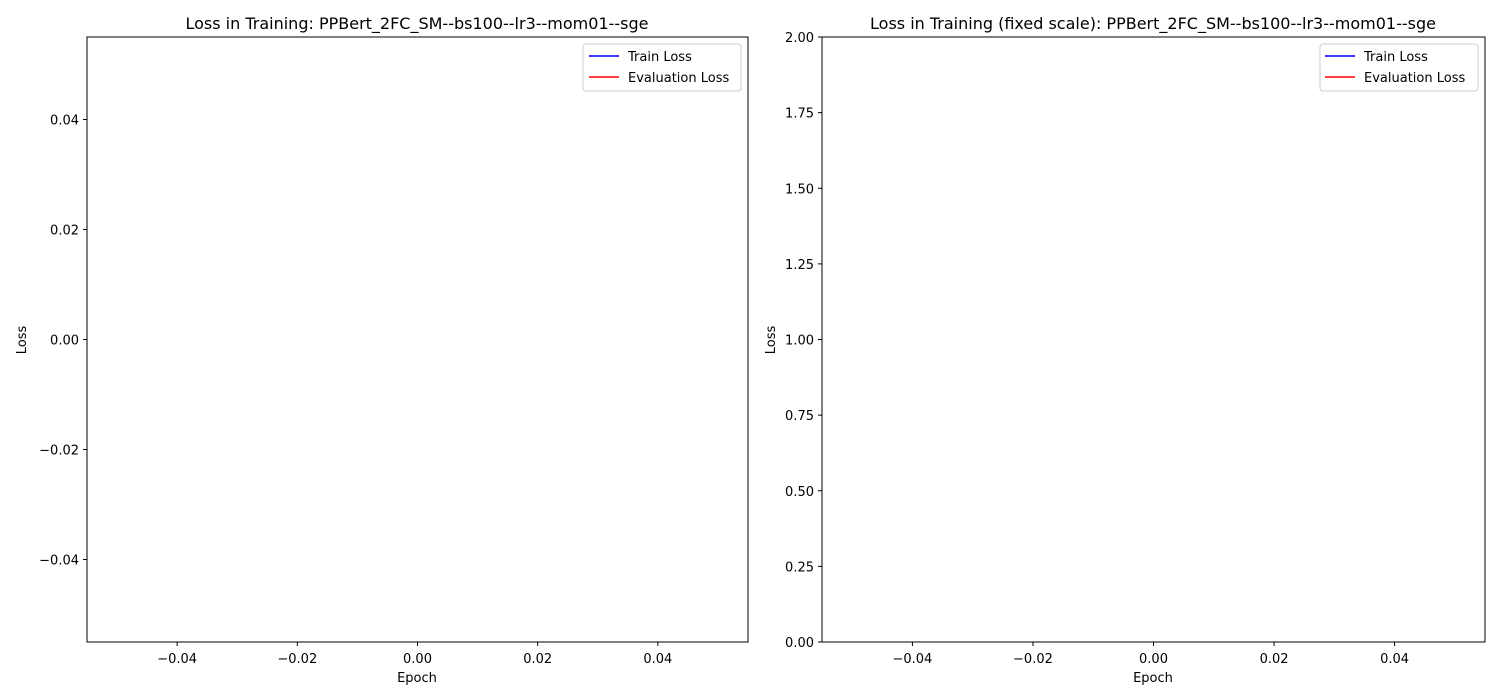 The width and height of the screenshot is (1500, 700). I want to click on y-tick-label: 0.04, so click(64, 121).